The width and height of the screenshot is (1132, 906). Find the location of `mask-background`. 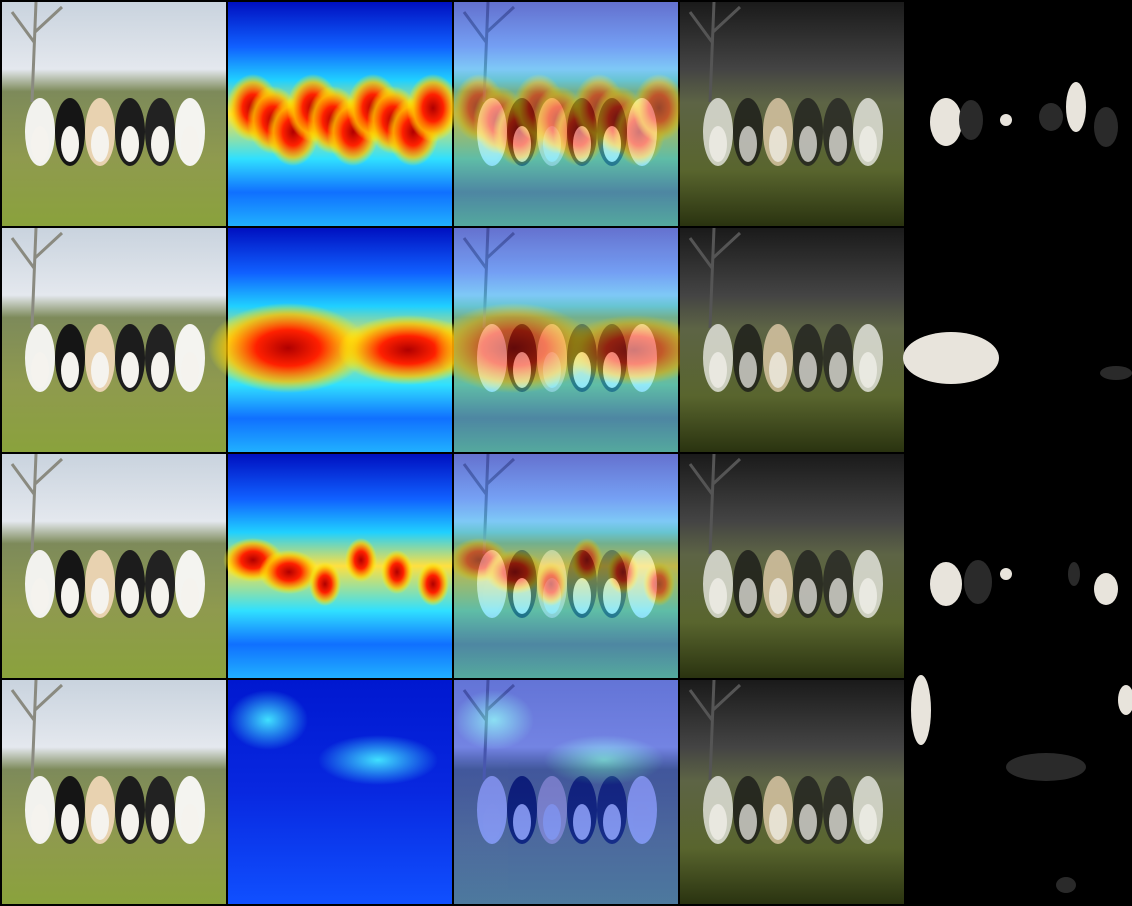

mask-background is located at coordinates (1018, 792).